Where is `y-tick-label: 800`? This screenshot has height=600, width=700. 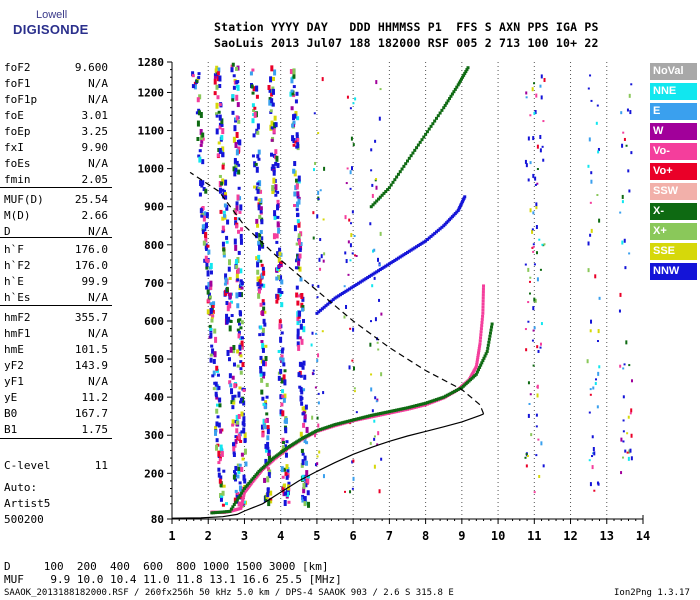 y-tick-label: 800 is located at coordinates (154, 245).